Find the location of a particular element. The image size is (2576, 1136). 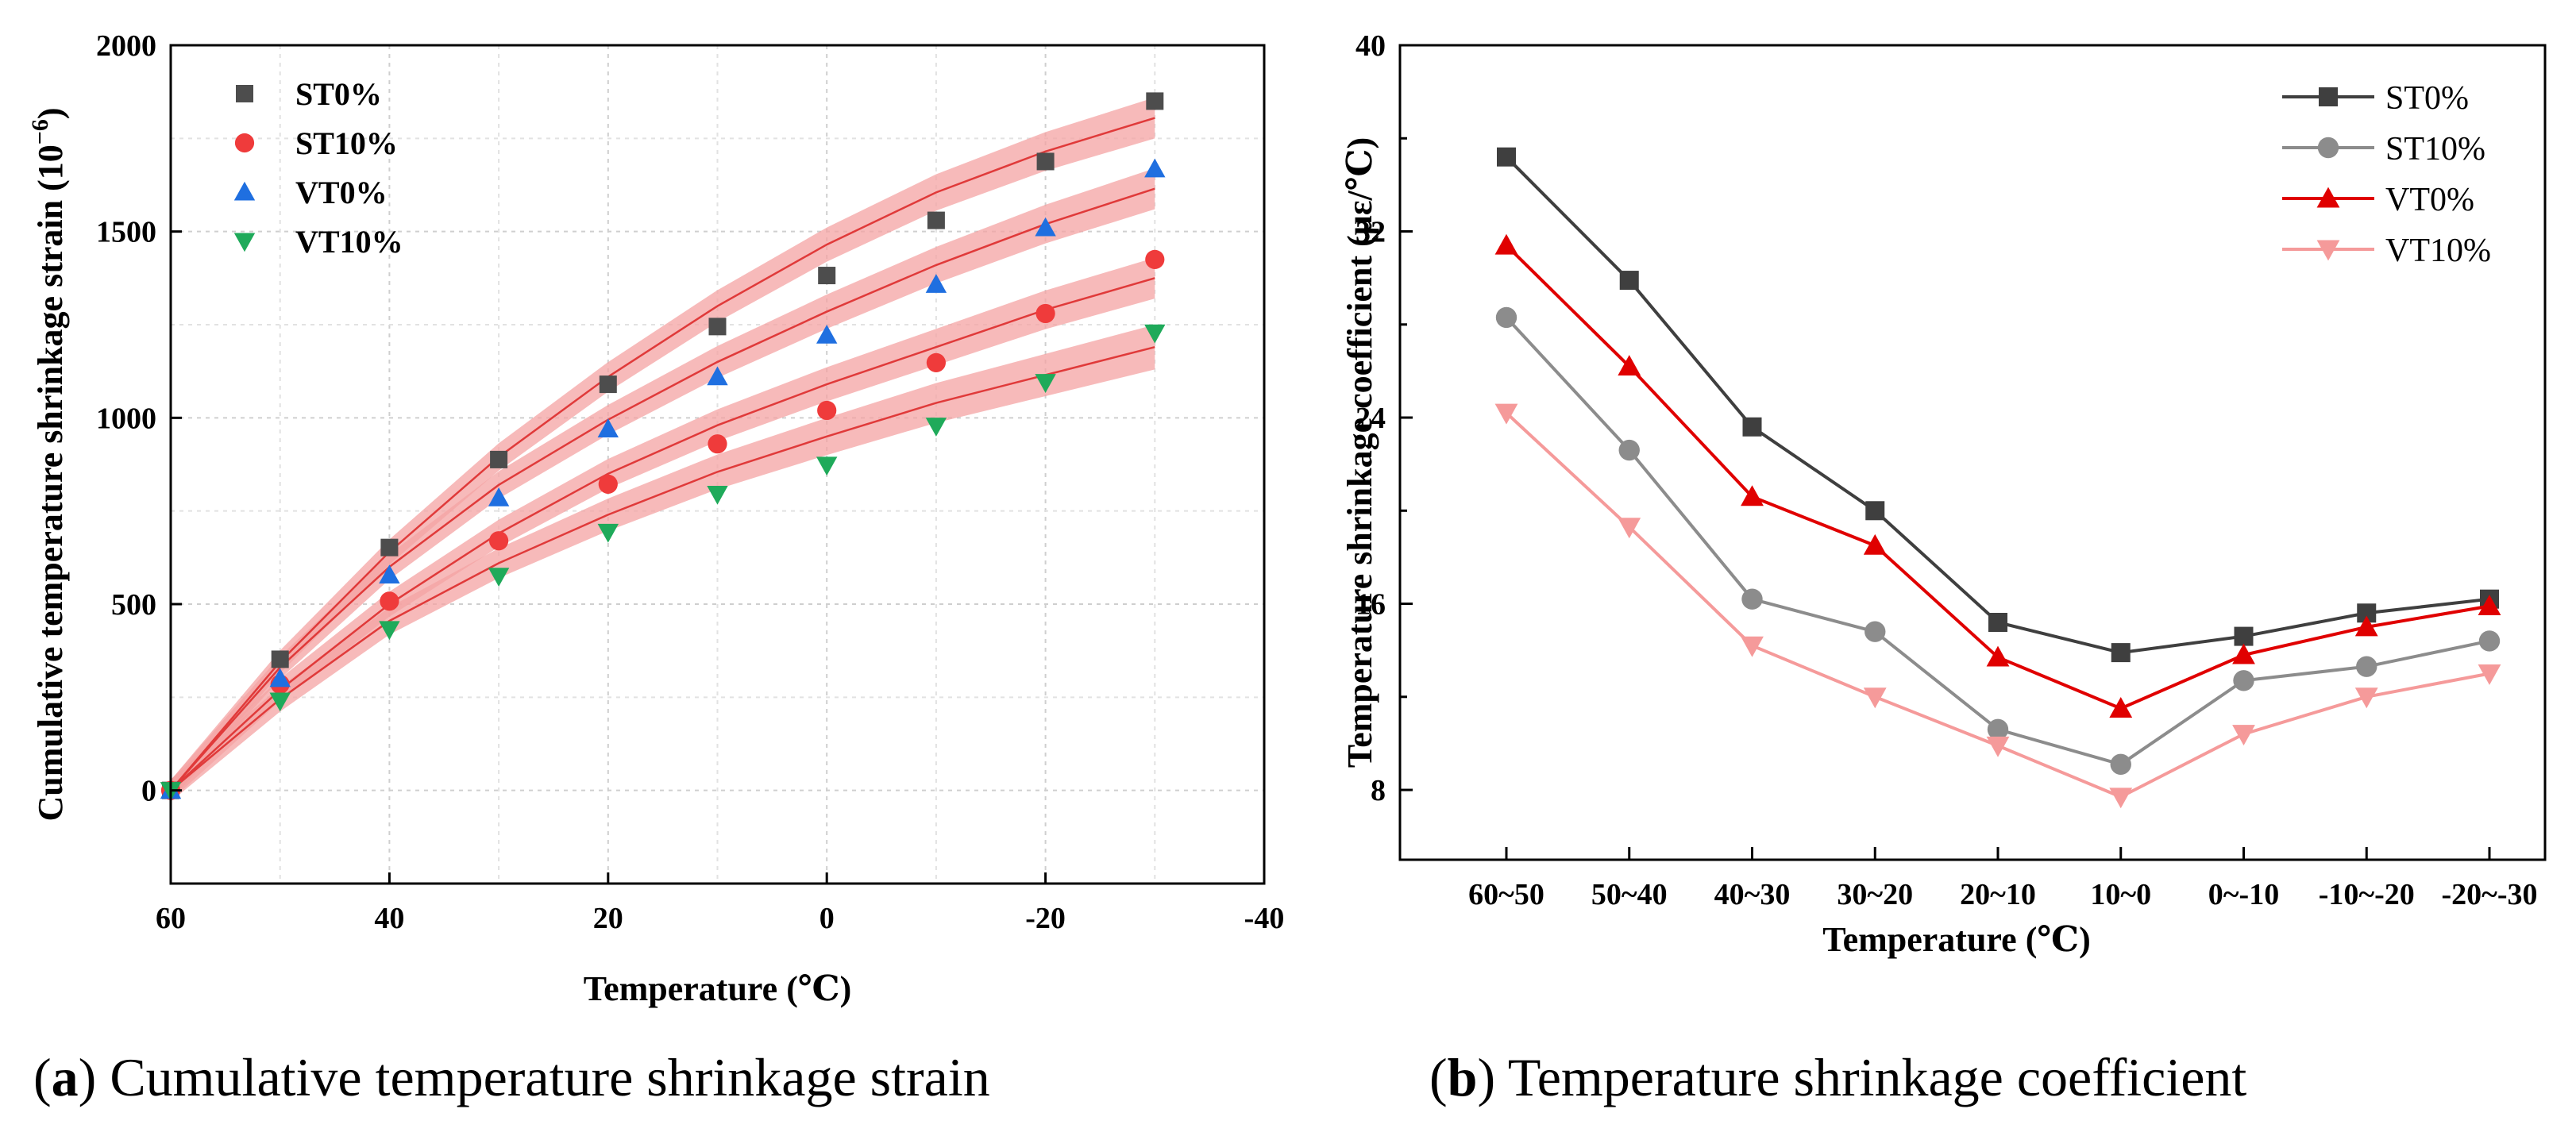

legend-label: ST0% is located at coordinates (338, 94).